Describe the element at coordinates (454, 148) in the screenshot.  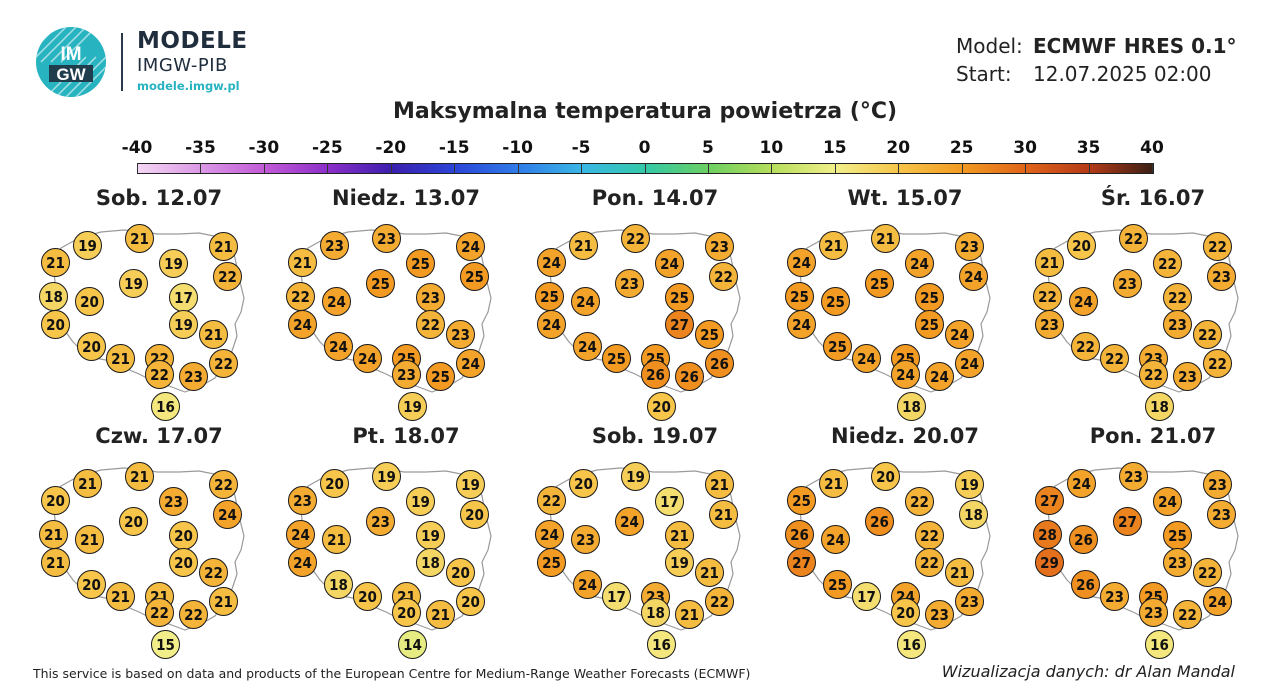
I see `colorbar-label: -15` at that location.